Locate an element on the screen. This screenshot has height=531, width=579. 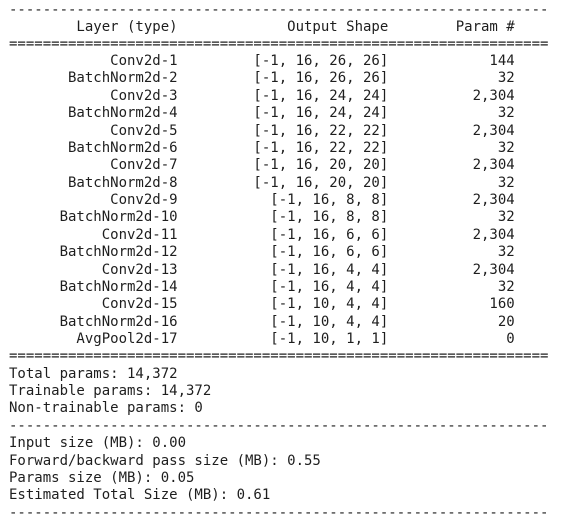
total-params-text: Total params: 14,372 is located at coordinates (93, 374).